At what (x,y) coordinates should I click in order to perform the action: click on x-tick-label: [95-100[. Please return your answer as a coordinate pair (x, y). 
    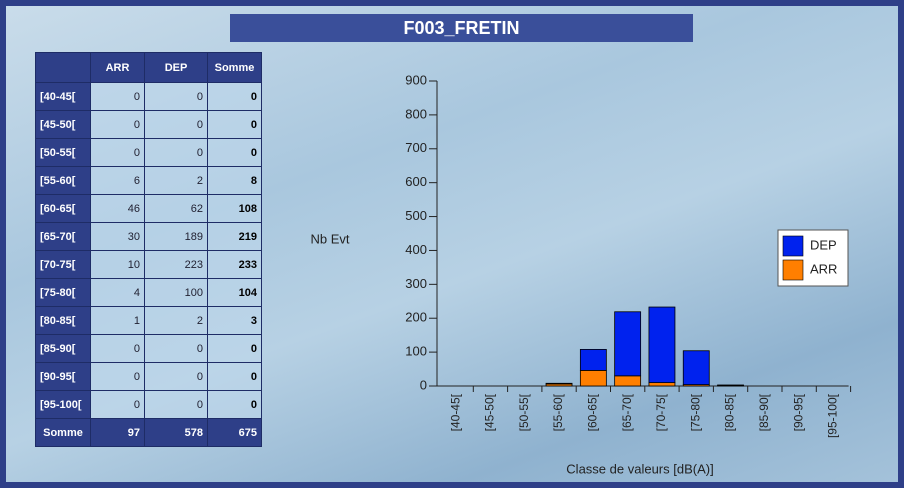
    Looking at the image, I should click on (833, 415).